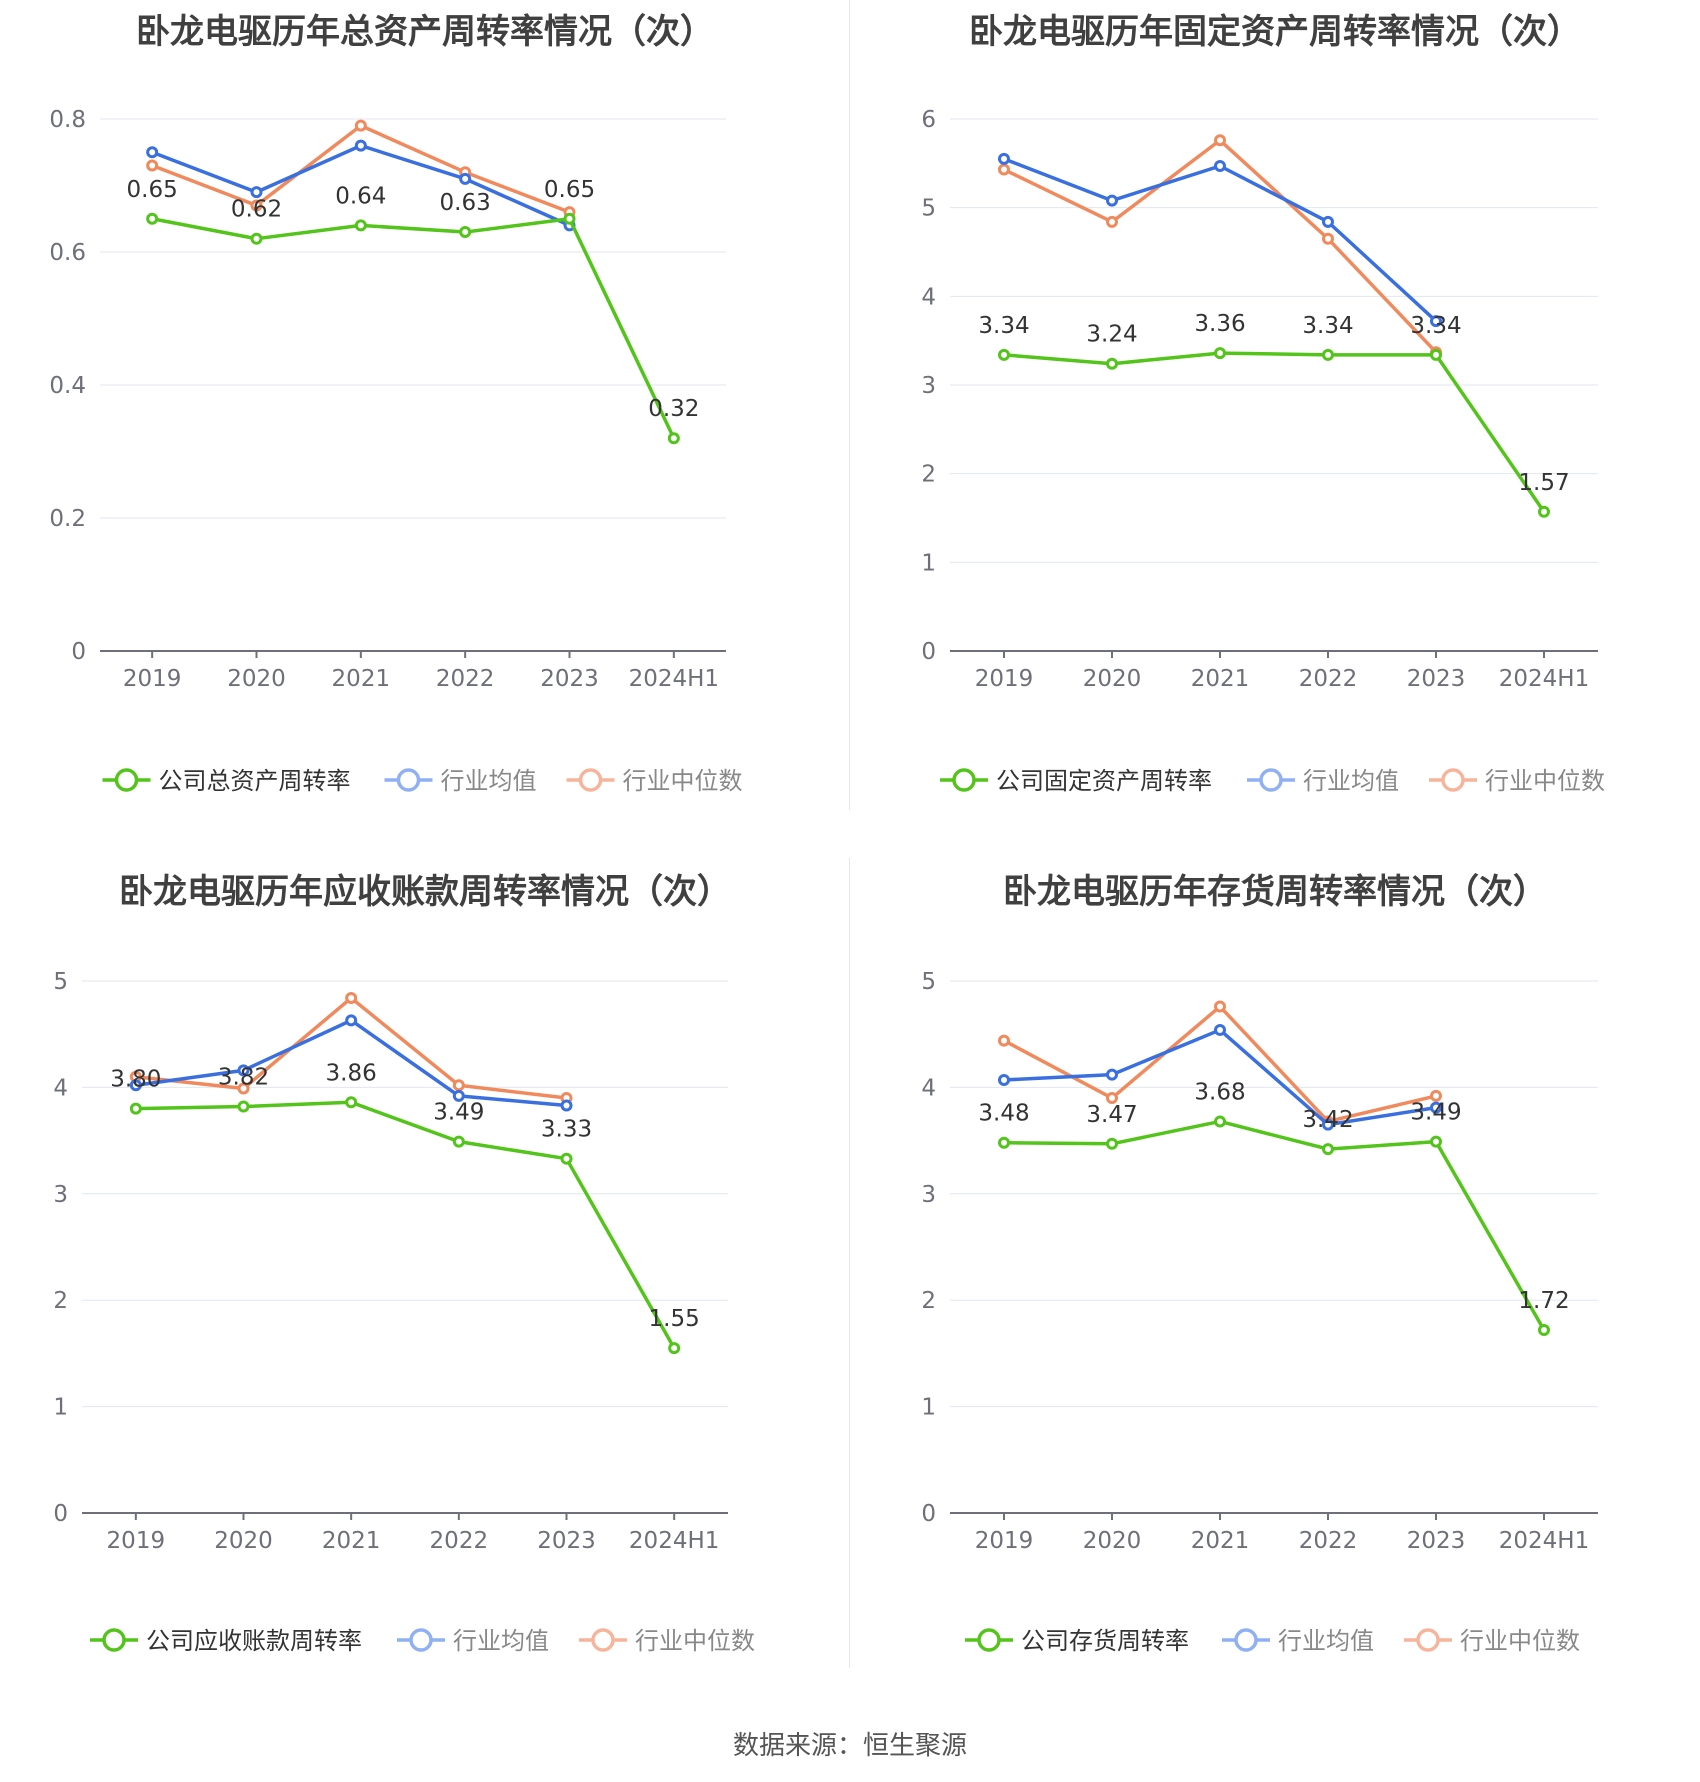  I want to click on y-tick-label: 0.8, so click(67, 120).